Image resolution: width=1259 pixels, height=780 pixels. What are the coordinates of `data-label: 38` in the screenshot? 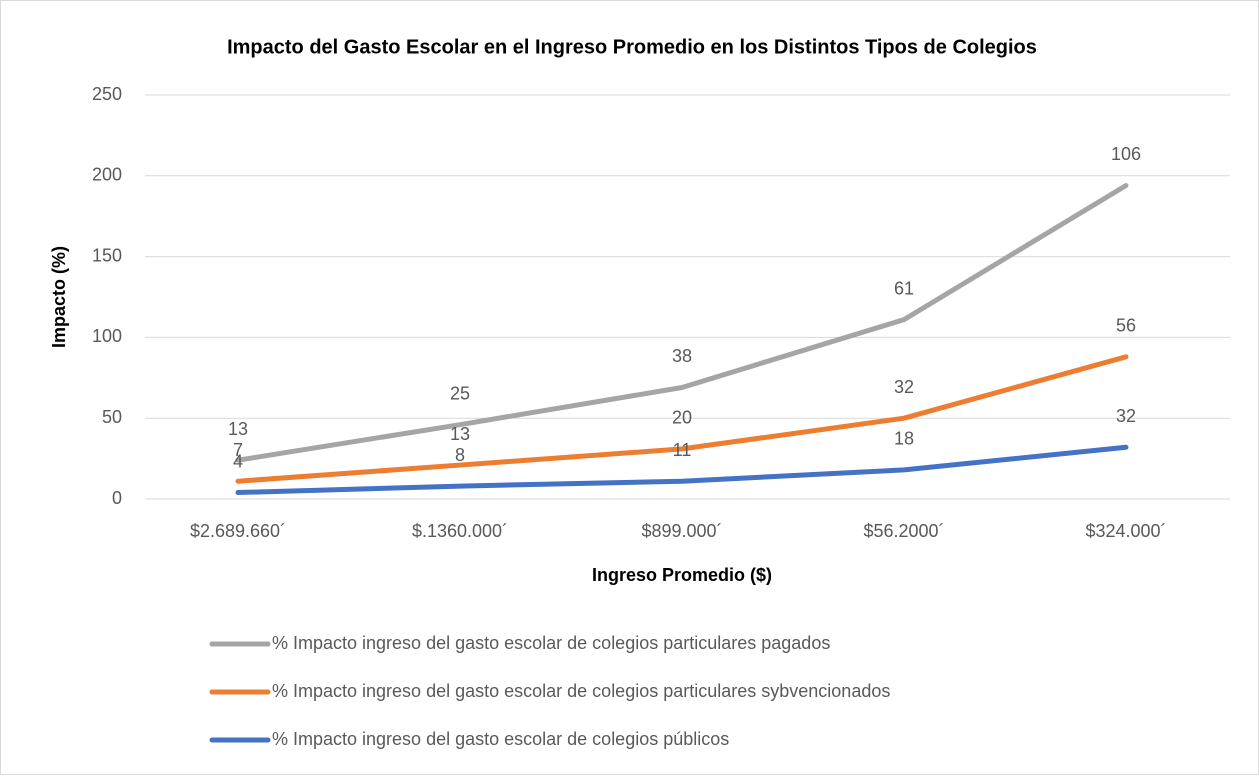 It's located at (682, 356).